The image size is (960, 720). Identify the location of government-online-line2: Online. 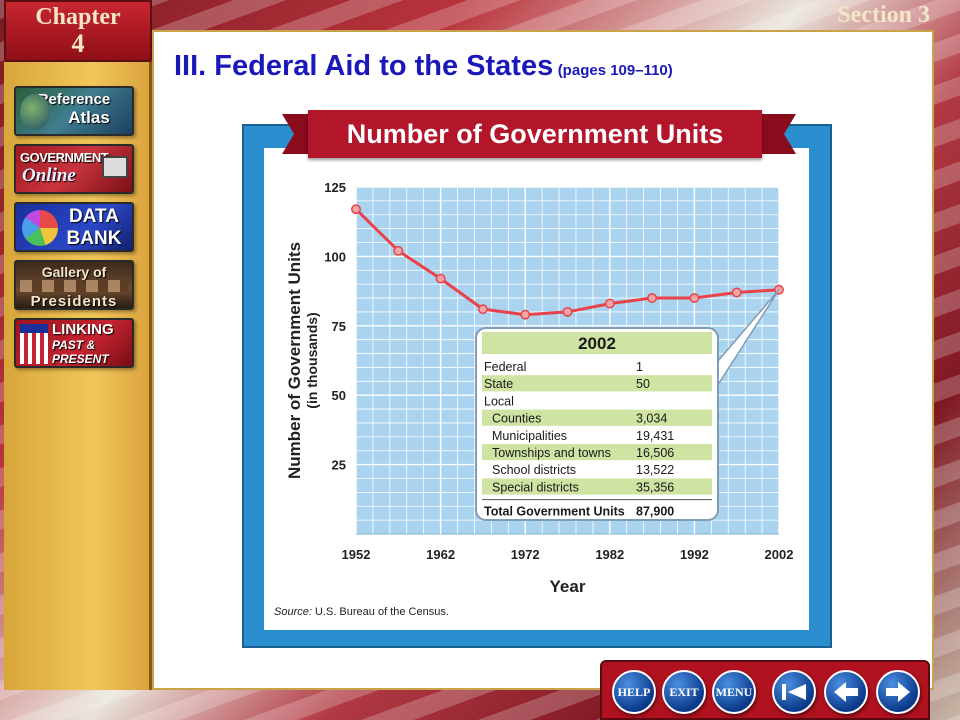
(49, 175).